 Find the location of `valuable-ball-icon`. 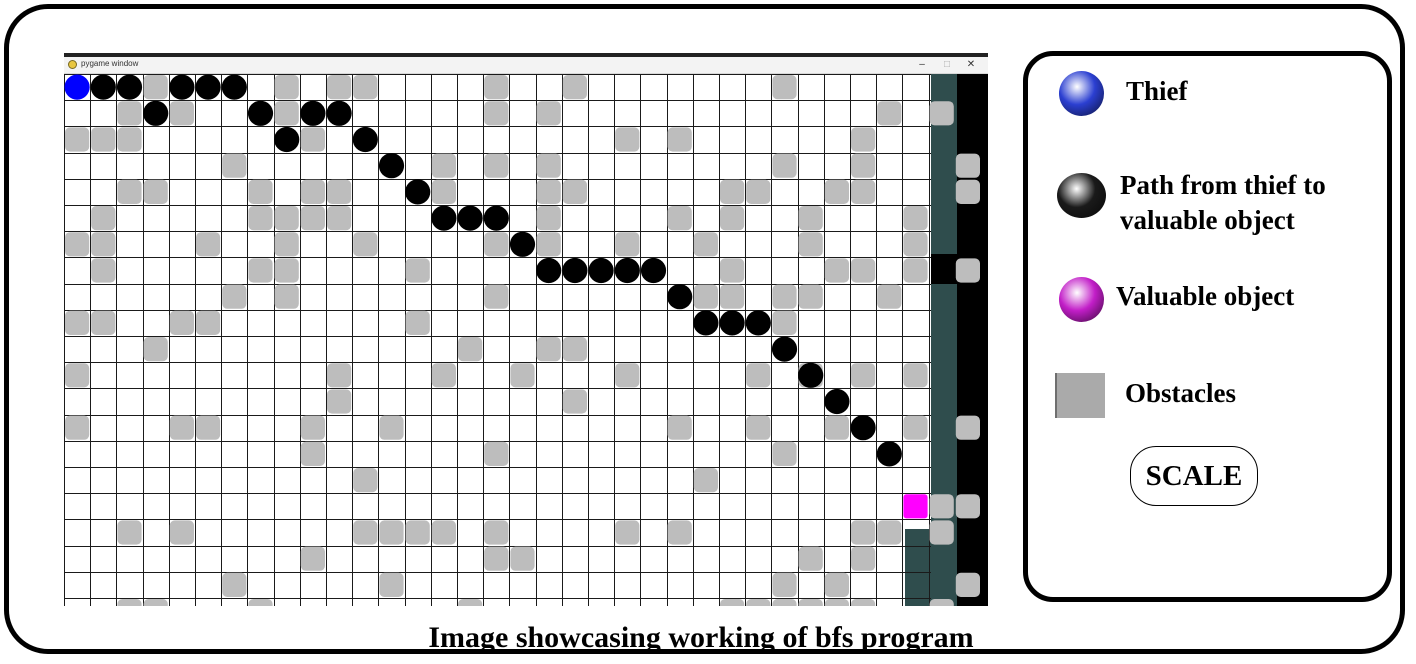

valuable-ball-icon is located at coordinates (1081, 299).